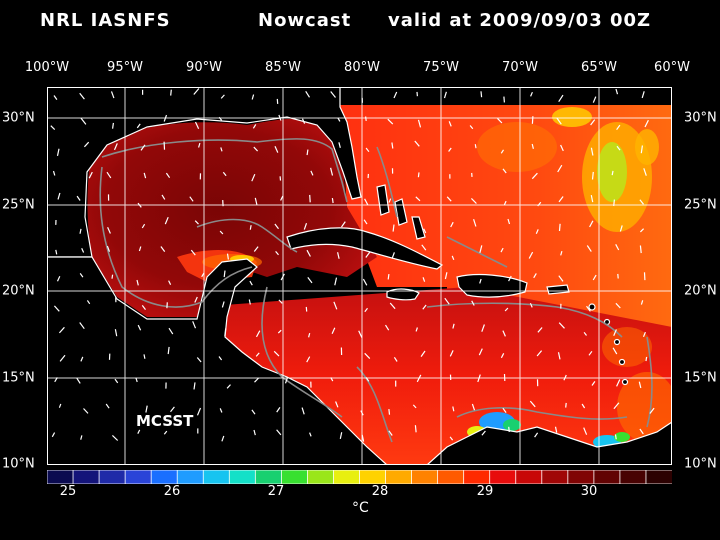  I want to click on colorbar-tick-30: 30, so click(589, 491).